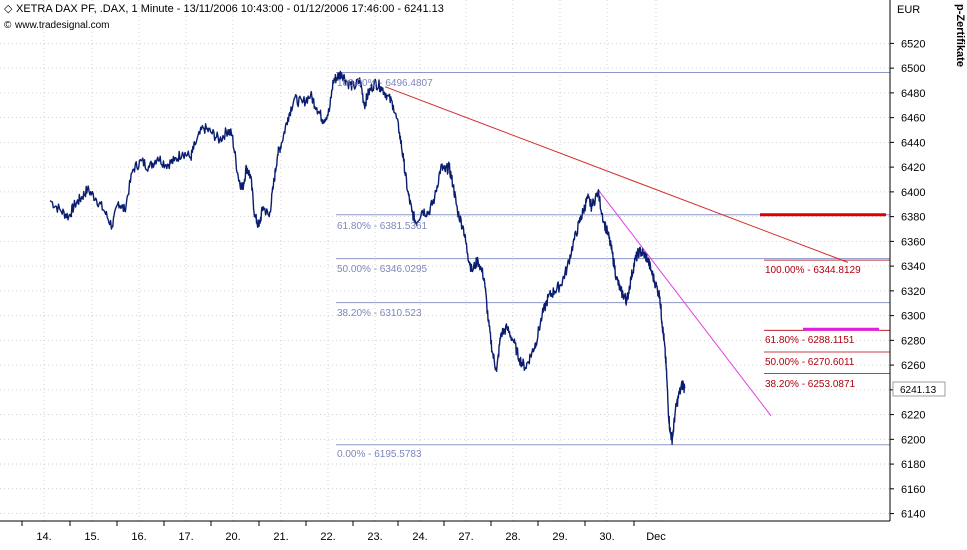 Image resolution: width=967 pixels, height=550 pixels. Describe the element at coordinates (8, 9) in the screenshot. I see `chart-title-icon: ◇` at that location.